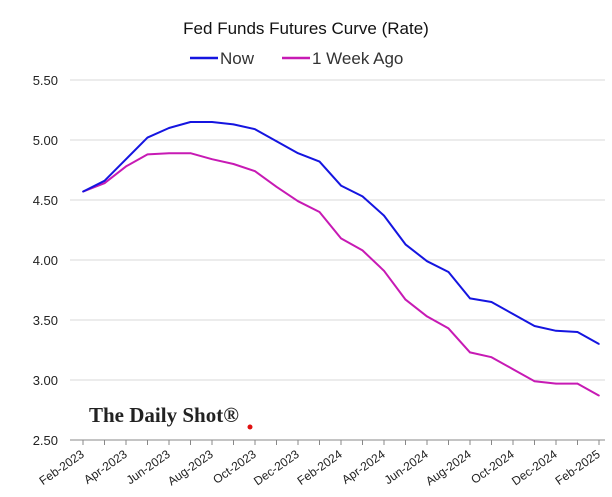 The image size is (612, 497). Describe the element at coordinates (105, 467) in the screenshot. I see `x-tick-label: Apr-2023` at that location.